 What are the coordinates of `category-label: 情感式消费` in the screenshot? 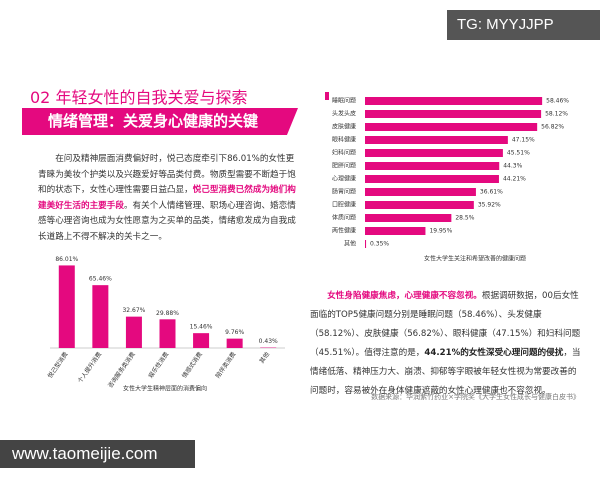 It's located at (192, 364).